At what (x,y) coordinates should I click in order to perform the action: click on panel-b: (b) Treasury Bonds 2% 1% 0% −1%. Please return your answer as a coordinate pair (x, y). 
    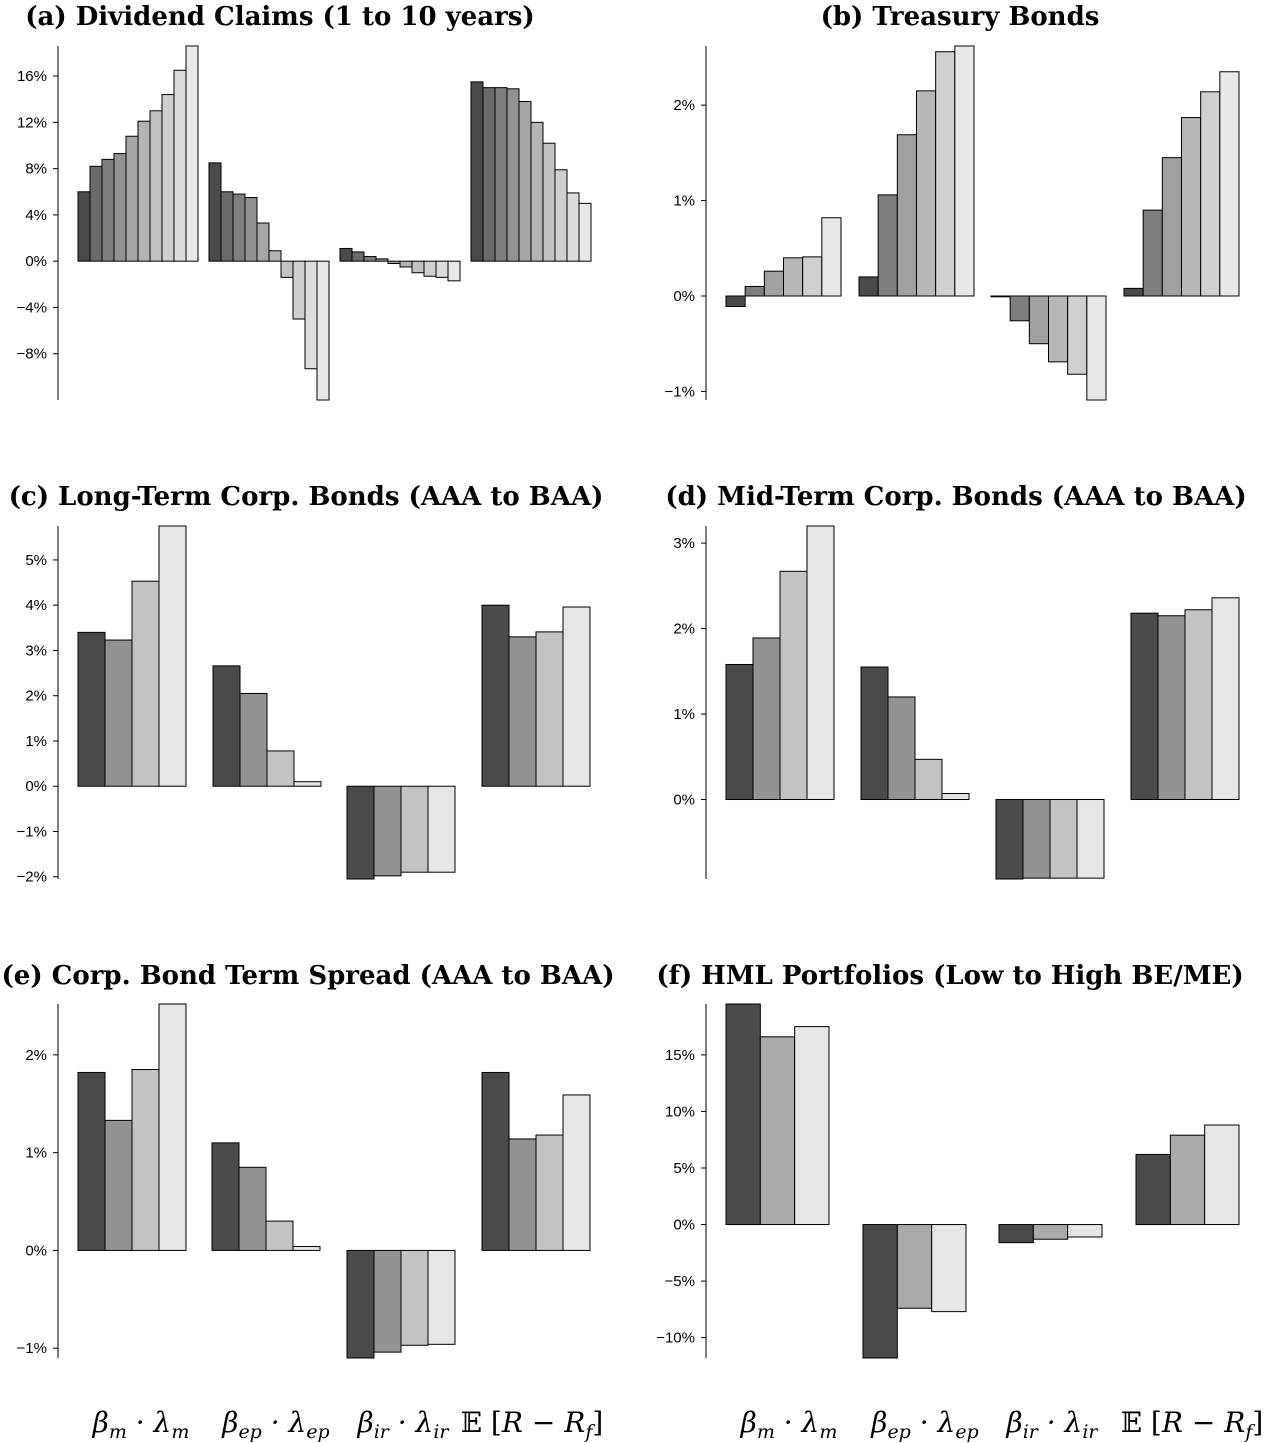
    Looking at the image, I should click on (952, 201).